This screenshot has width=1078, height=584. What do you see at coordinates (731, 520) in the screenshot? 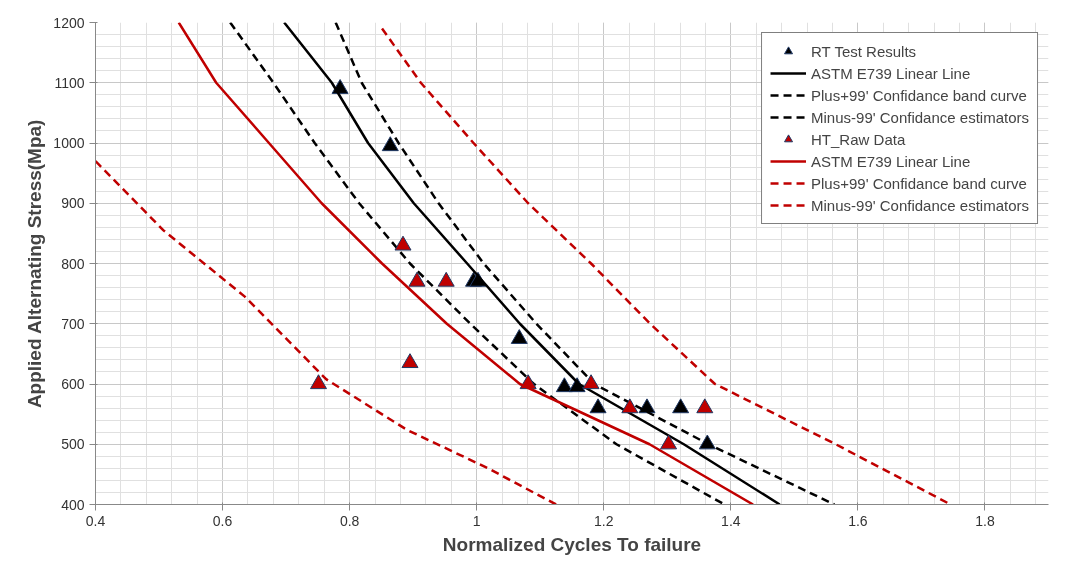
I see `x-tick-label: 1.4` at bounding box center [731, 520].